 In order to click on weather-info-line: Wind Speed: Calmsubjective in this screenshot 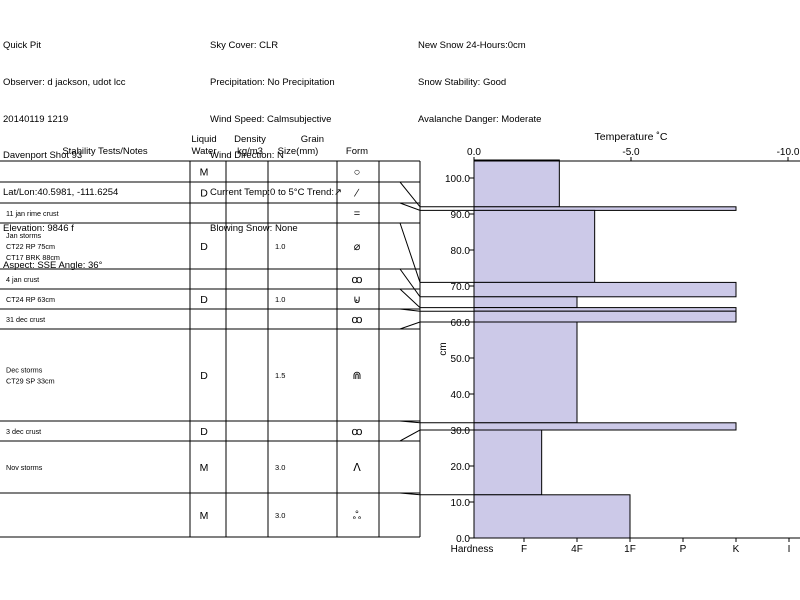, I will do `click(271, 119)`.